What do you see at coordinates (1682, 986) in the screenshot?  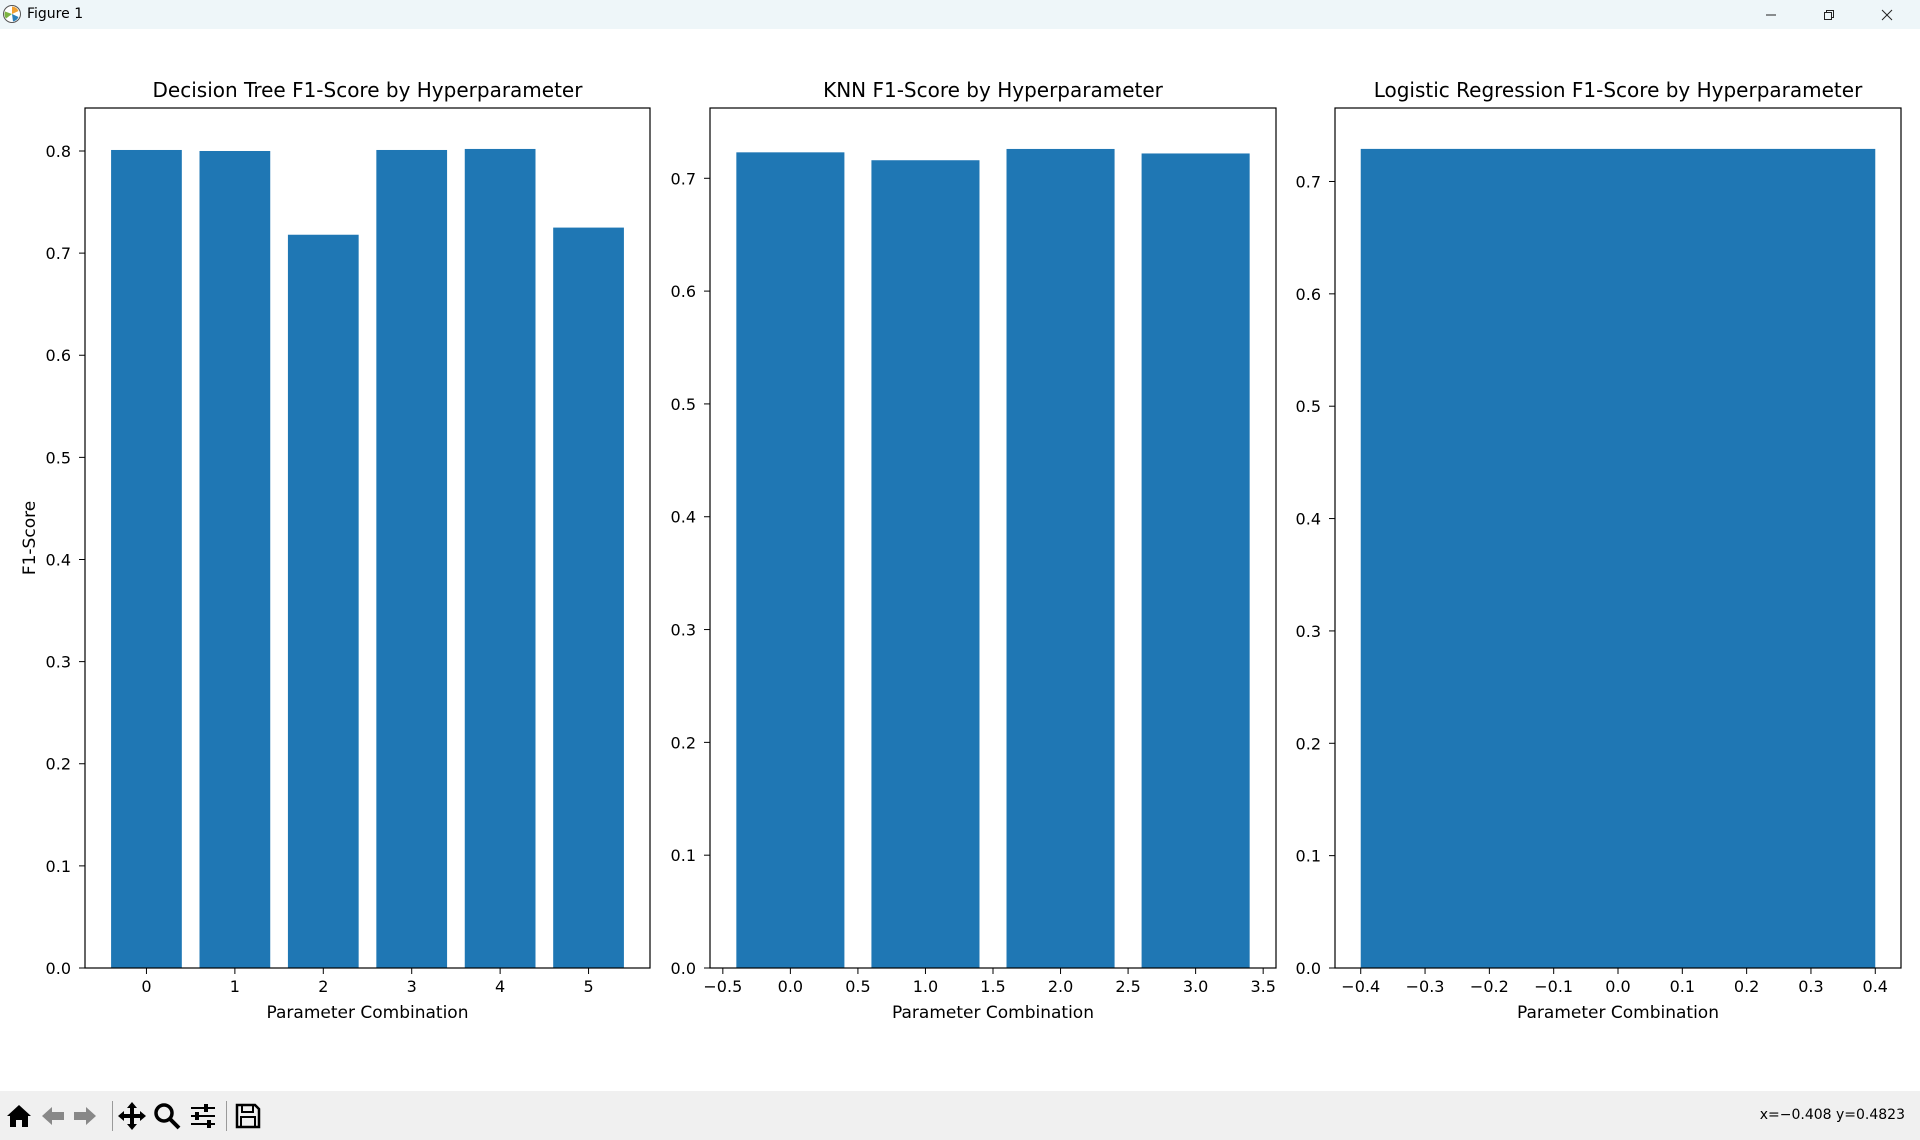 I see `x-tick-label: 0.1` at bounding box center [1682, 986].